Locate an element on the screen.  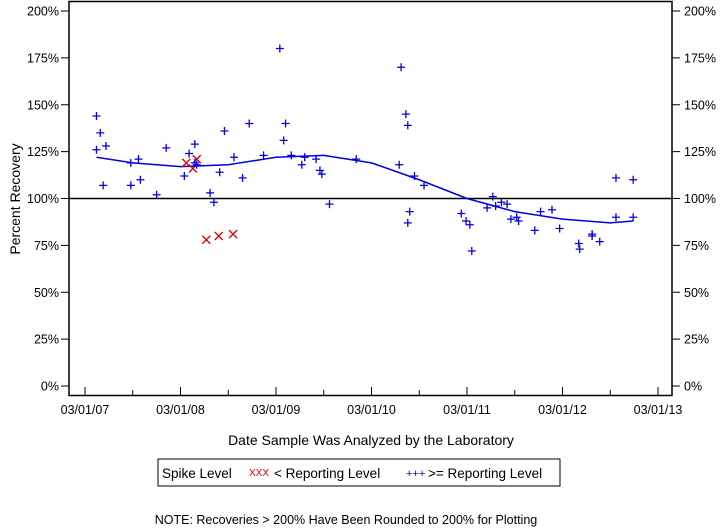
y-tick-label-right: 50% is located at coordinates (696, 293).